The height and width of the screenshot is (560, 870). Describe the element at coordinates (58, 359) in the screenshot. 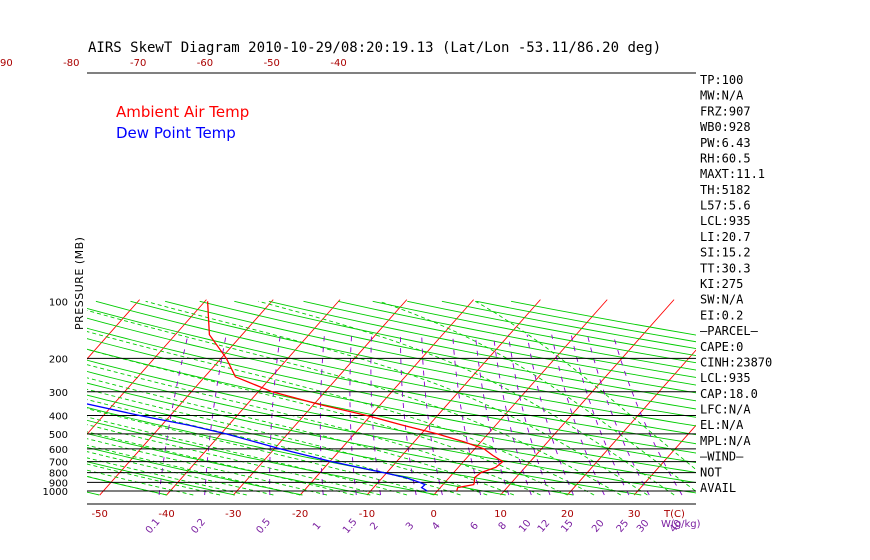

I see `pressure-tick-label: 200` at that location.